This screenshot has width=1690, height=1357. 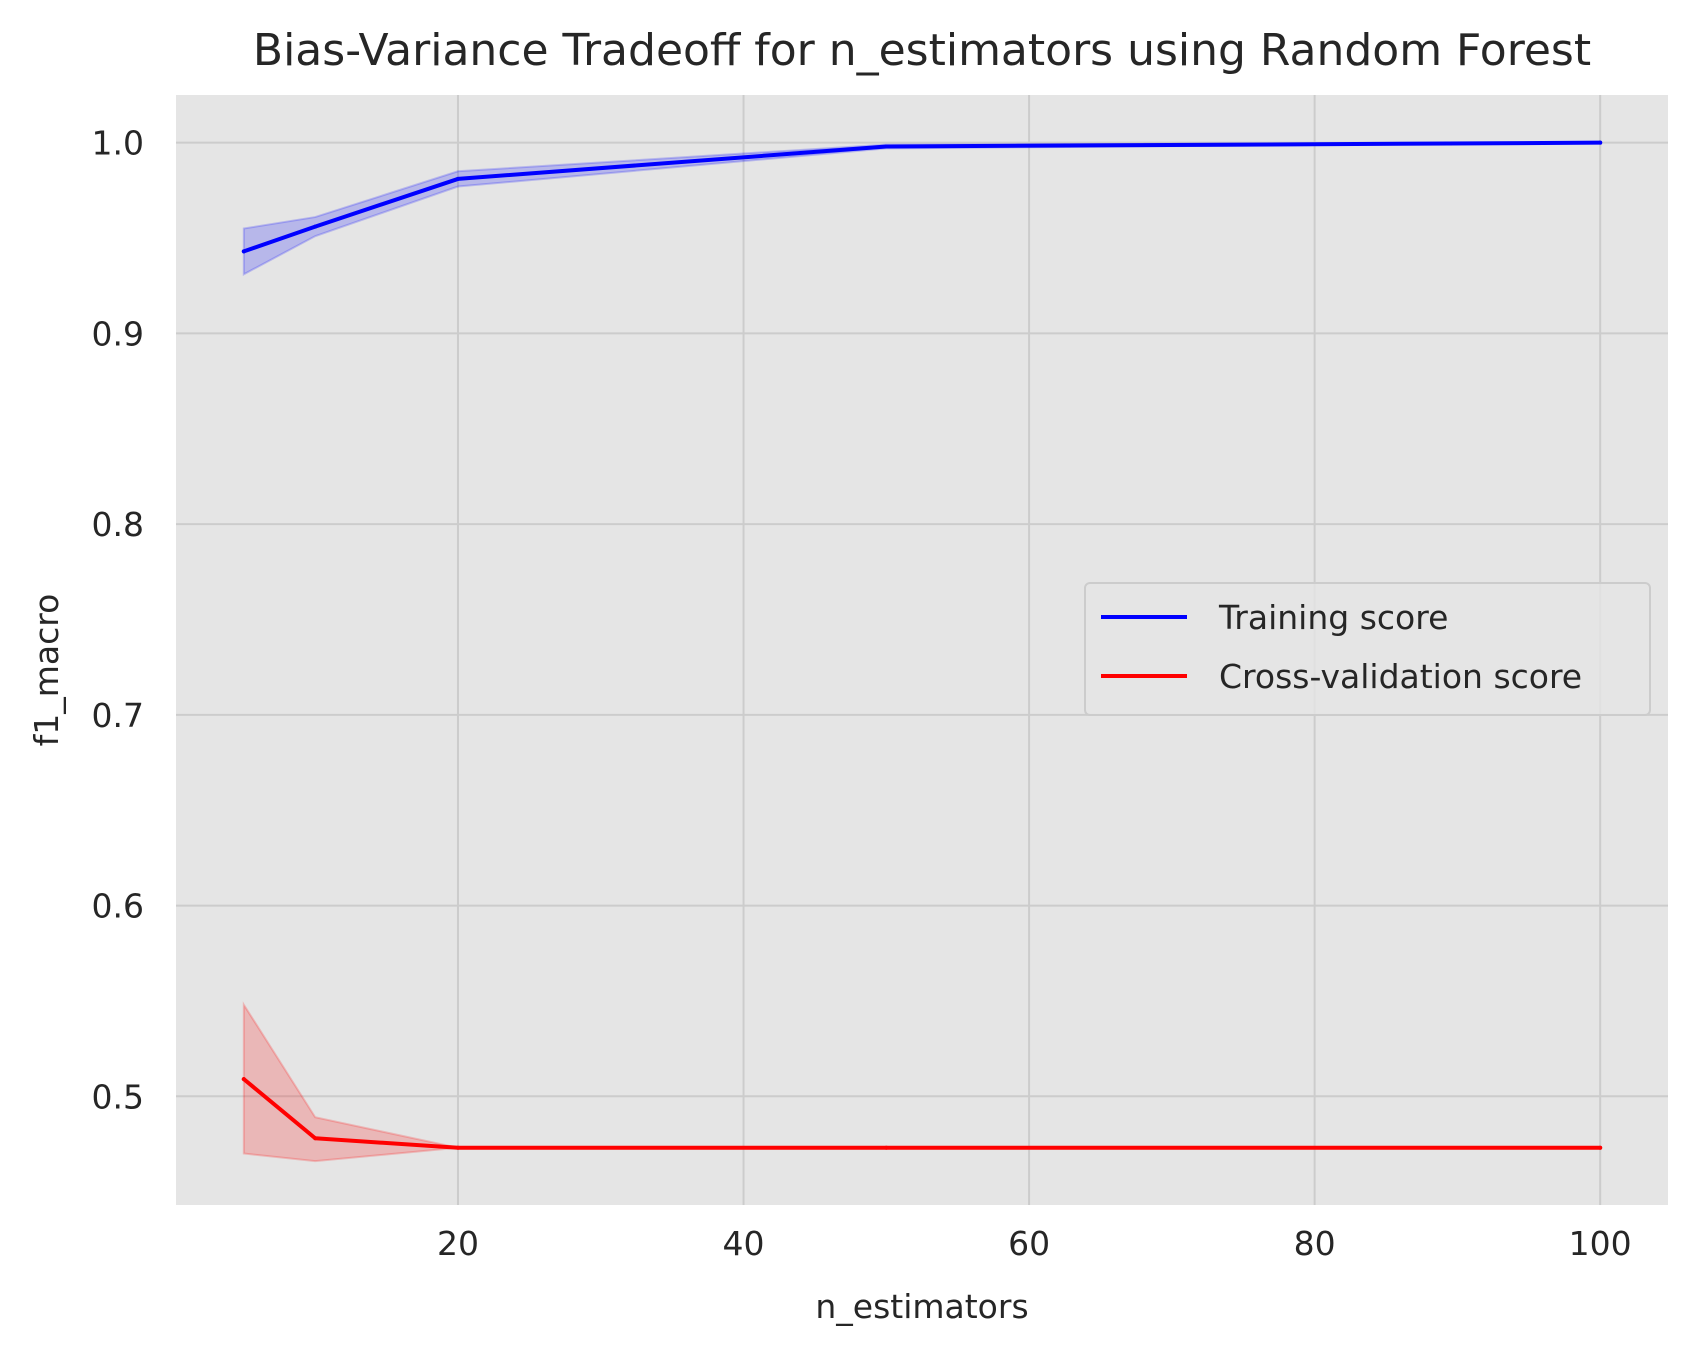 I want to click on x-tick-label: 80, so click(x=1315, y=1243).